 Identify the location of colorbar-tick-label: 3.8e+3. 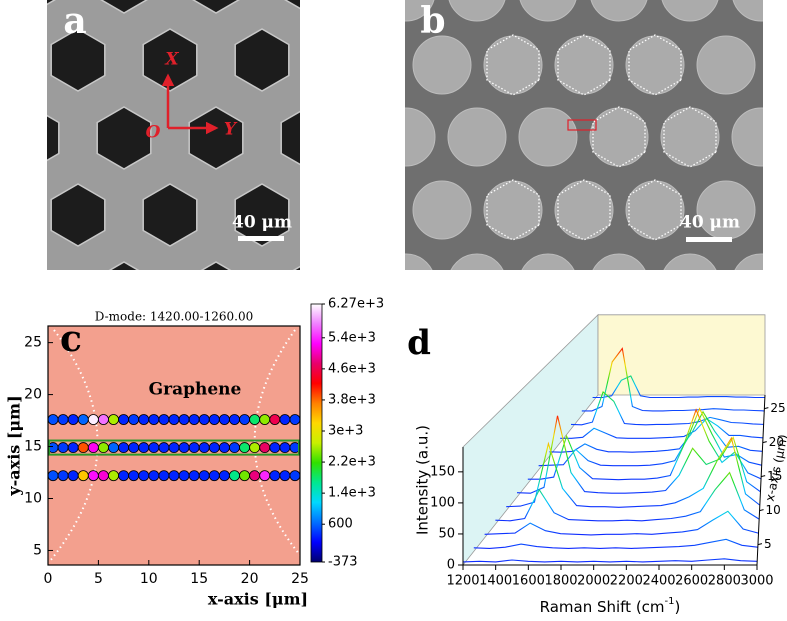
(352, 399).